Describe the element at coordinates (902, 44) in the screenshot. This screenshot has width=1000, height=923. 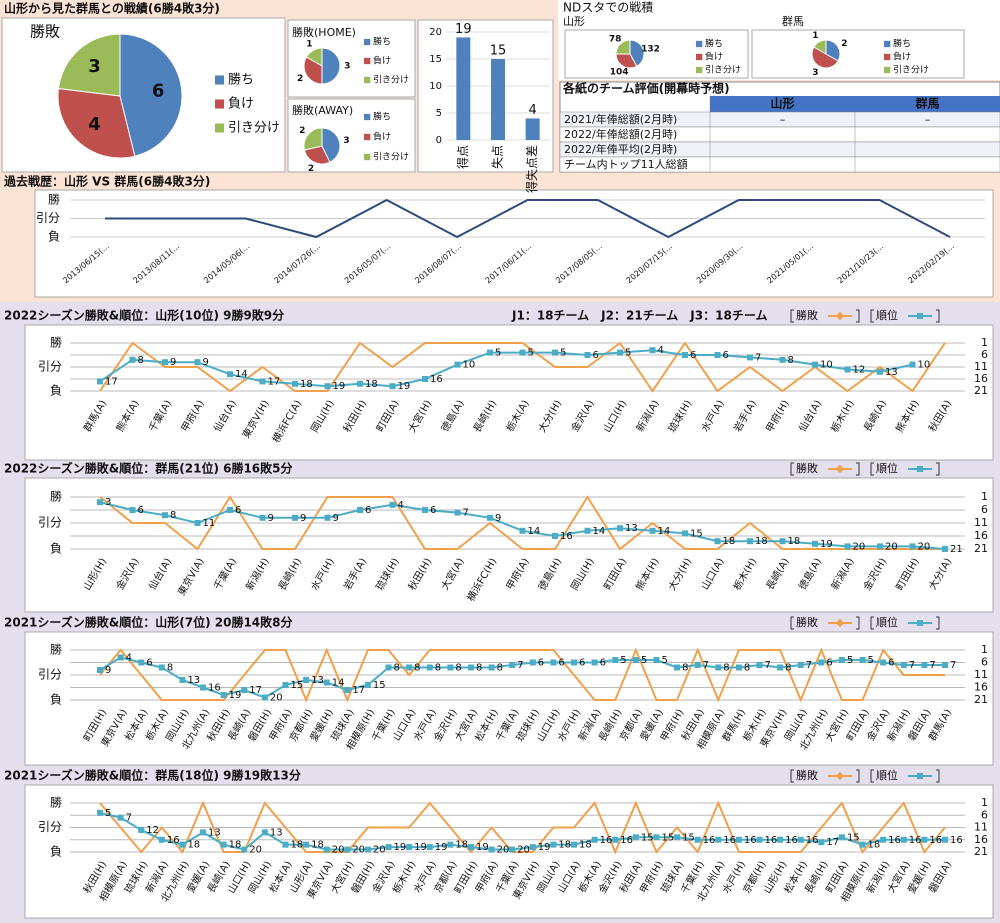
I see `legend-label: 勝ち` at that location.